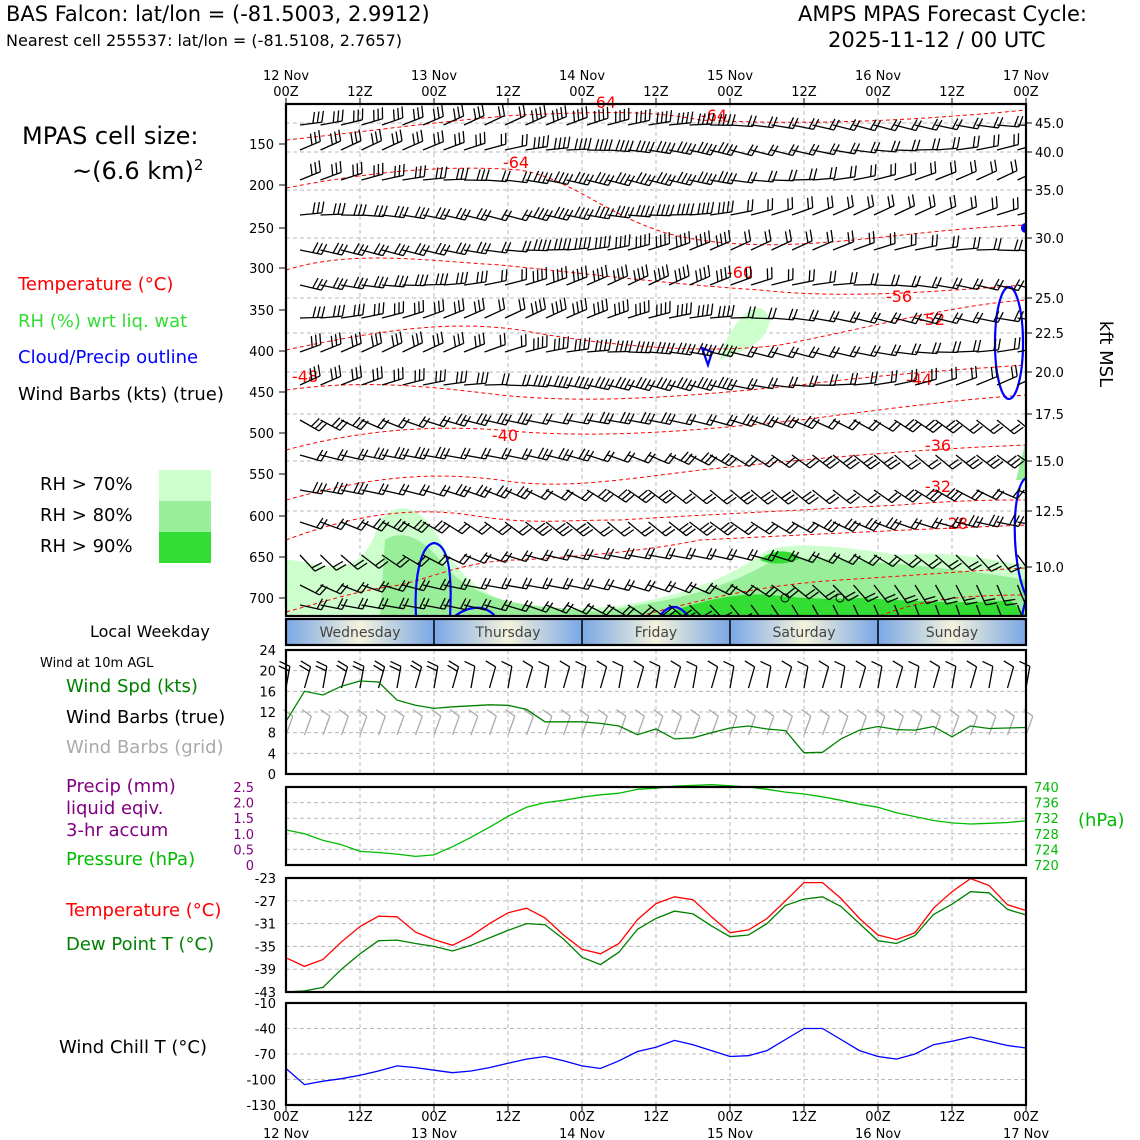 The width and height of the screenshot is (1140, 1140). What do you see at coordinates (261, 311) in the screenshot?
I see `pressure-tick-label: 350` at bounding box center [261, 311].